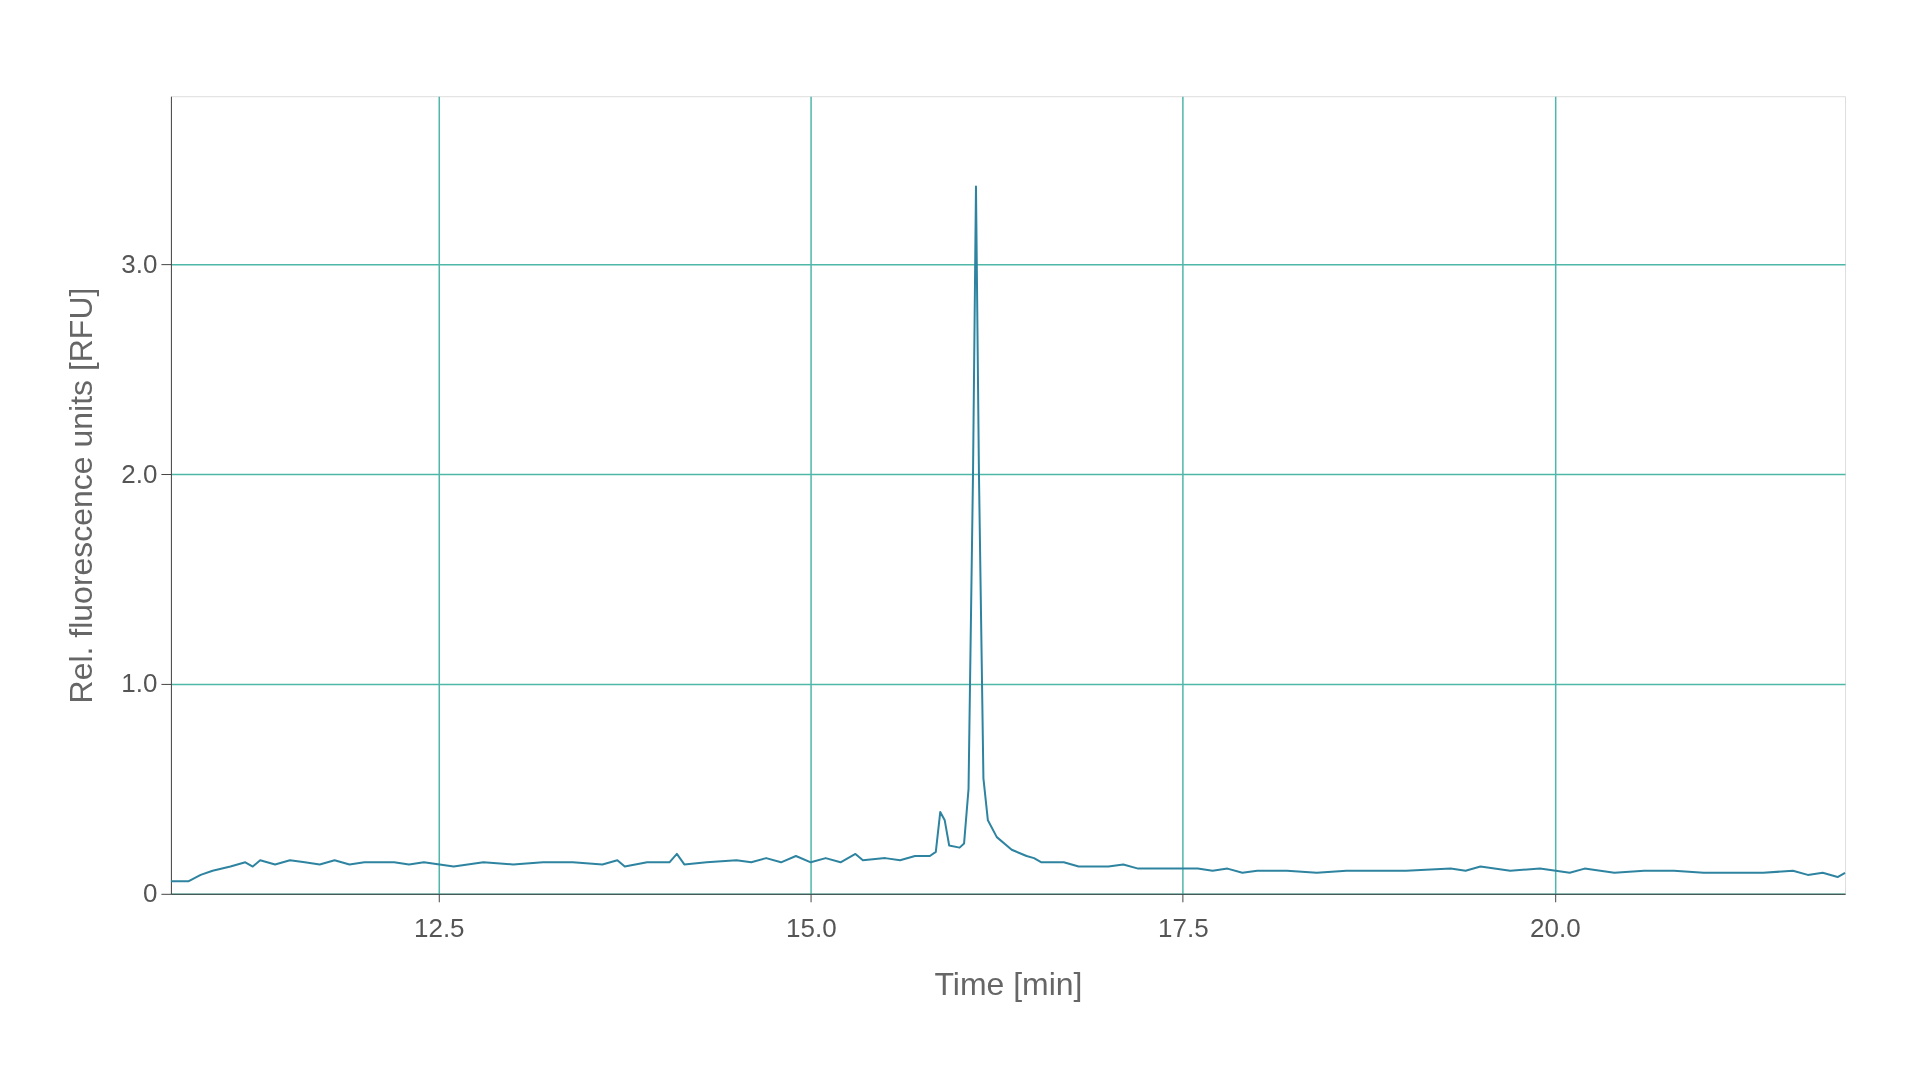 The width and height of the screenshot is (1921, 1081). What do you see at coordinates (439, 928) in the screenshot?
I see `x-tick-label: 12.5` at bounding box center [439, 928].